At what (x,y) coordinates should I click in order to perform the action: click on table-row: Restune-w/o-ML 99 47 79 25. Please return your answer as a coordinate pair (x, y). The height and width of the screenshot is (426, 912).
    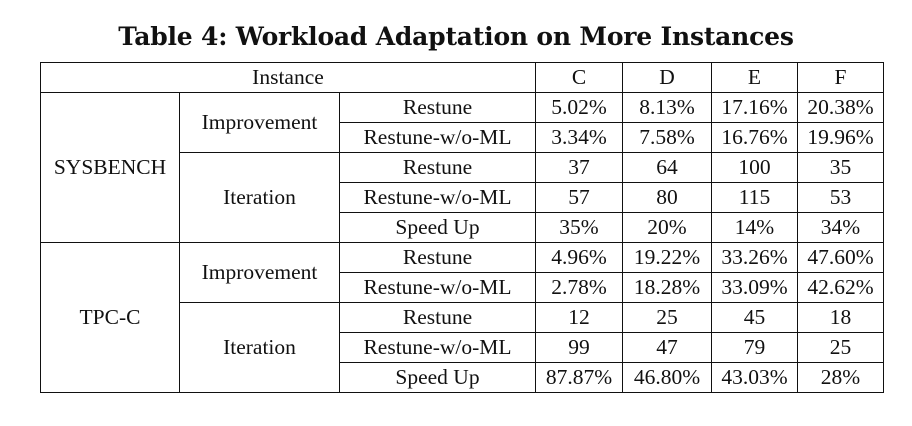
    Looking at the image, I should click on (462, 347).